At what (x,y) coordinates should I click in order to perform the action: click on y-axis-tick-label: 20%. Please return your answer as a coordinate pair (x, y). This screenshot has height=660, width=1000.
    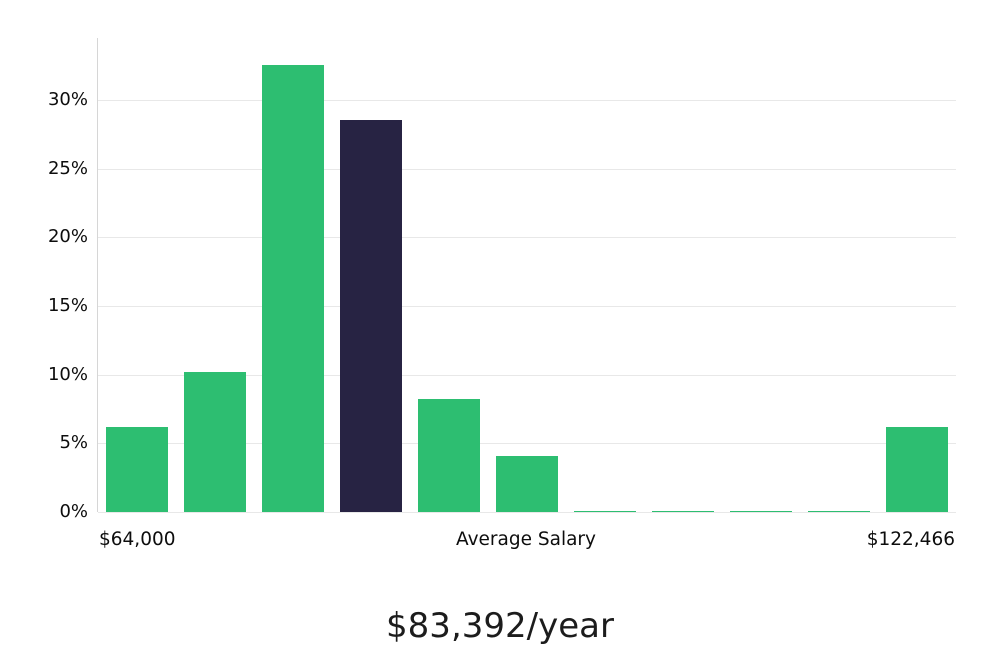
    Looking at the image, I should click on (67, 237).